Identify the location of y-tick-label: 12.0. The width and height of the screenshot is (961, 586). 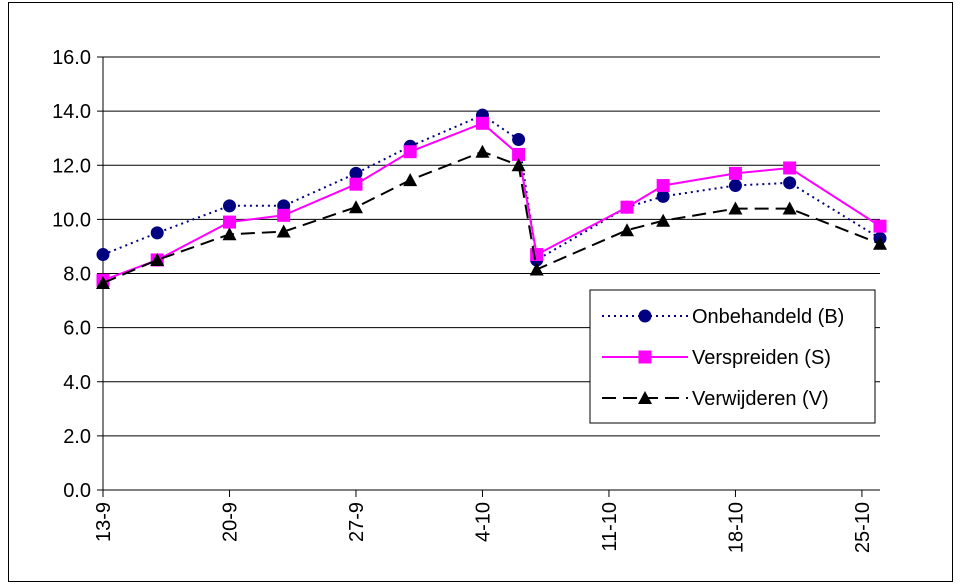
(71, 166).